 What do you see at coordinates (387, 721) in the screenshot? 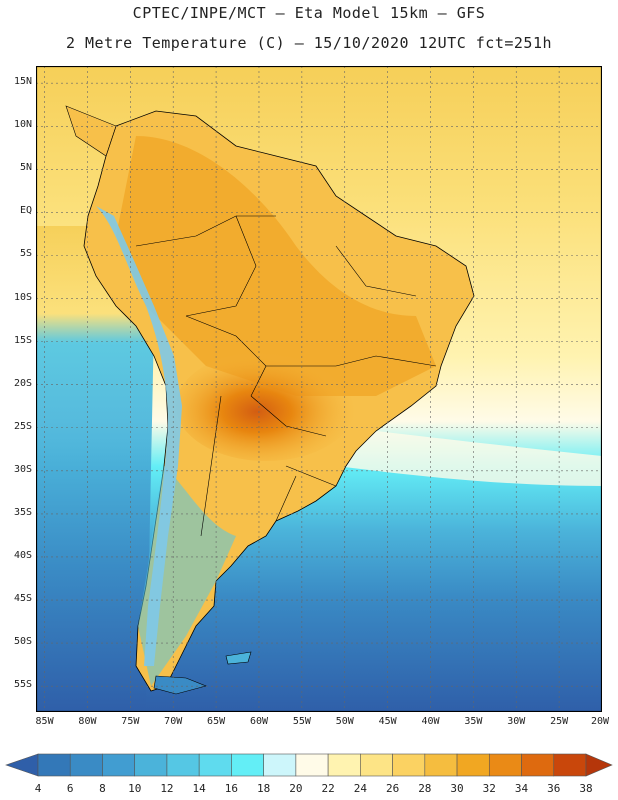
I see `lon-tick-label: 45W` at bounding box center [387, 721].